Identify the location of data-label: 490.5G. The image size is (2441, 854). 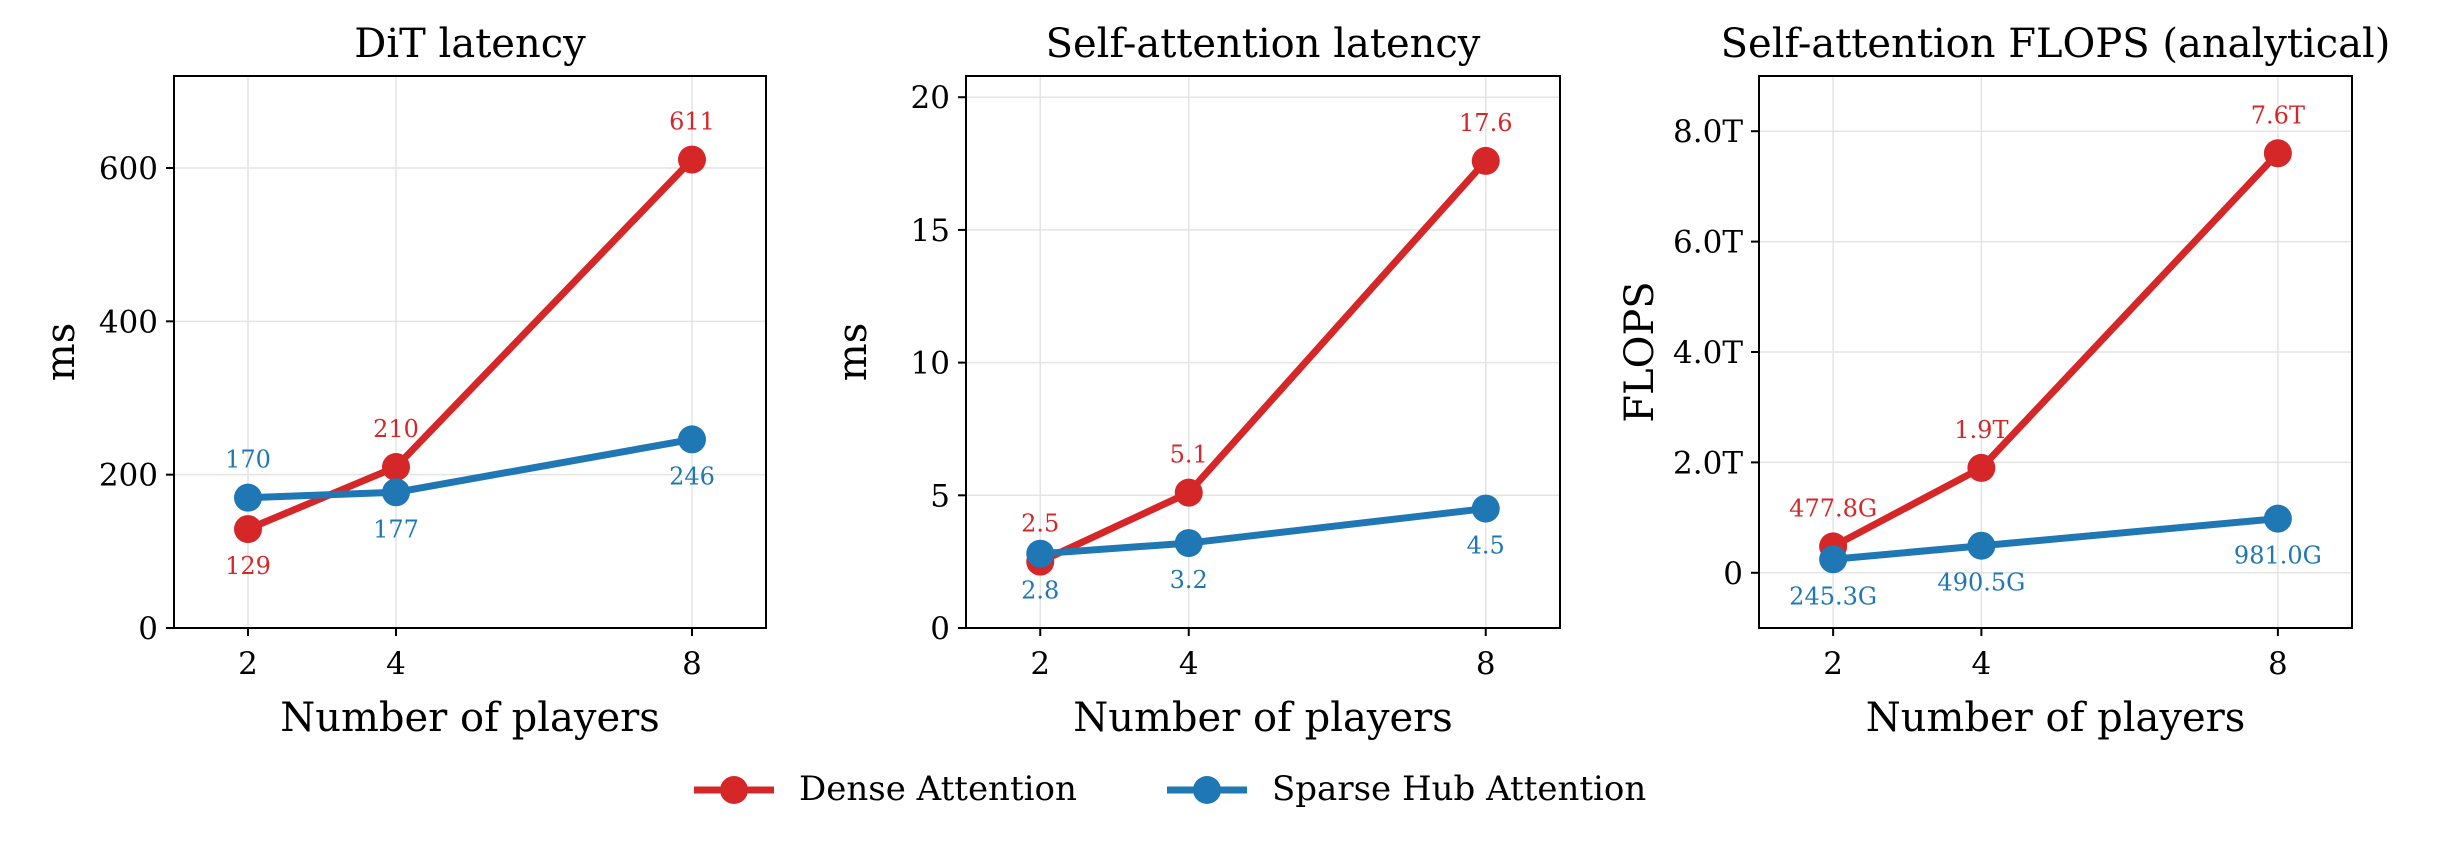
(1981, 583).